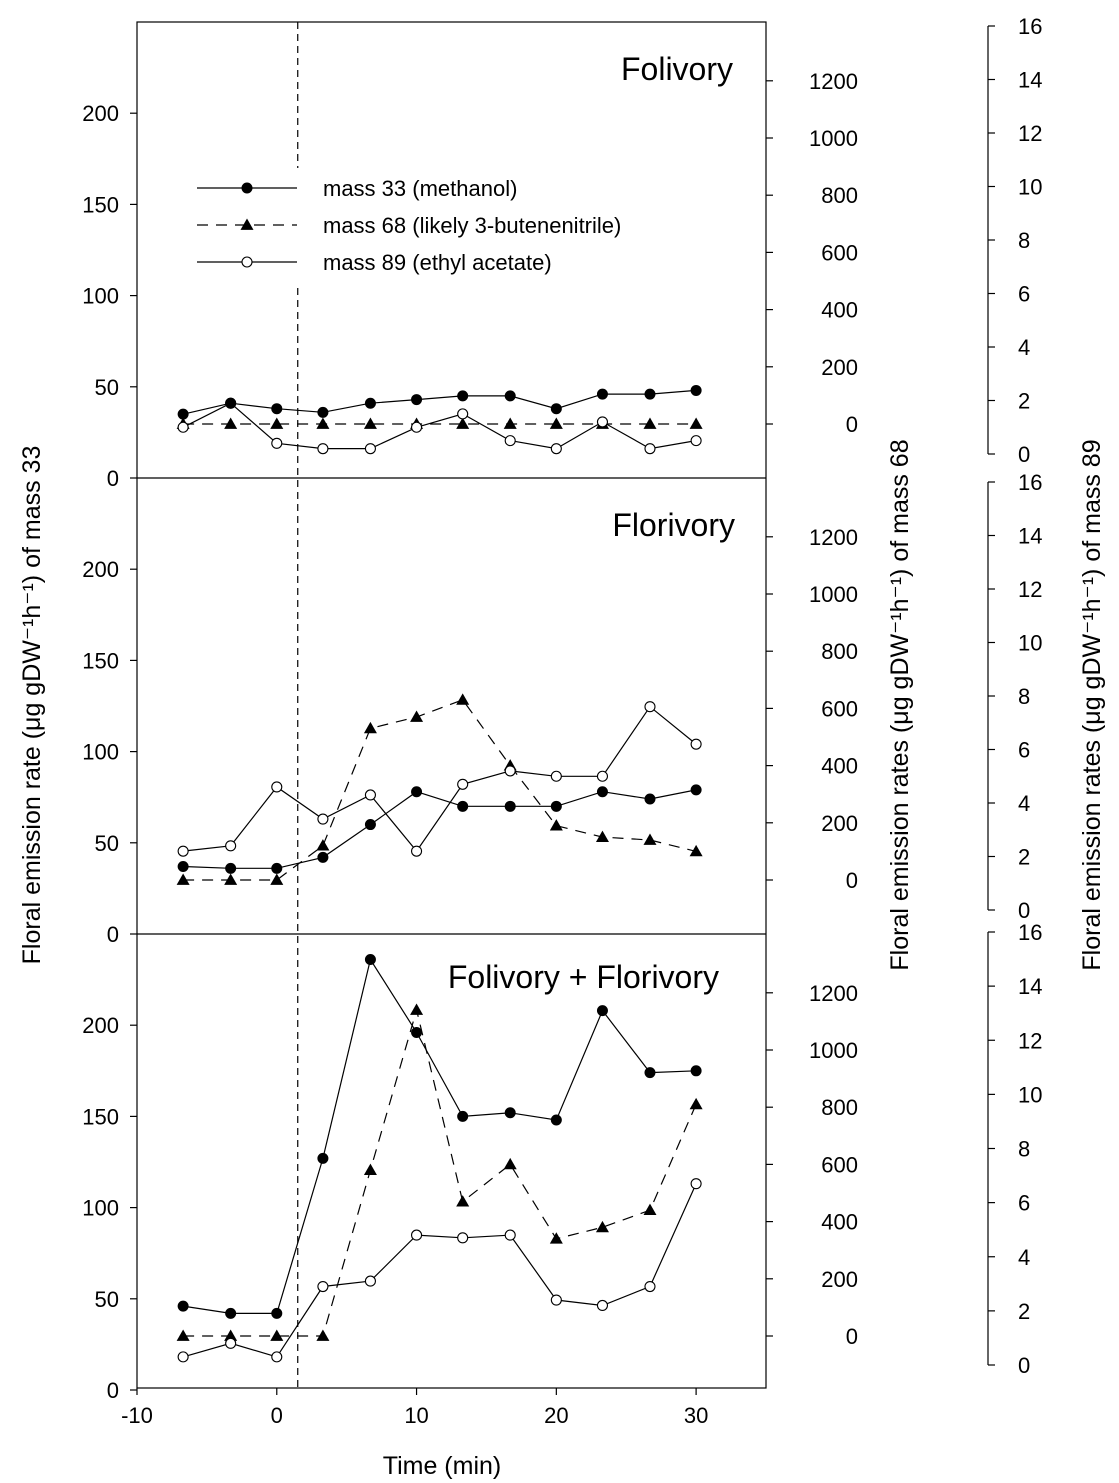 The image size is (1119, 1483). What do you see at coordinates (677, 69) in the screenshot?
I see `panel-title: Folivory` at bounding box center [677, 69].